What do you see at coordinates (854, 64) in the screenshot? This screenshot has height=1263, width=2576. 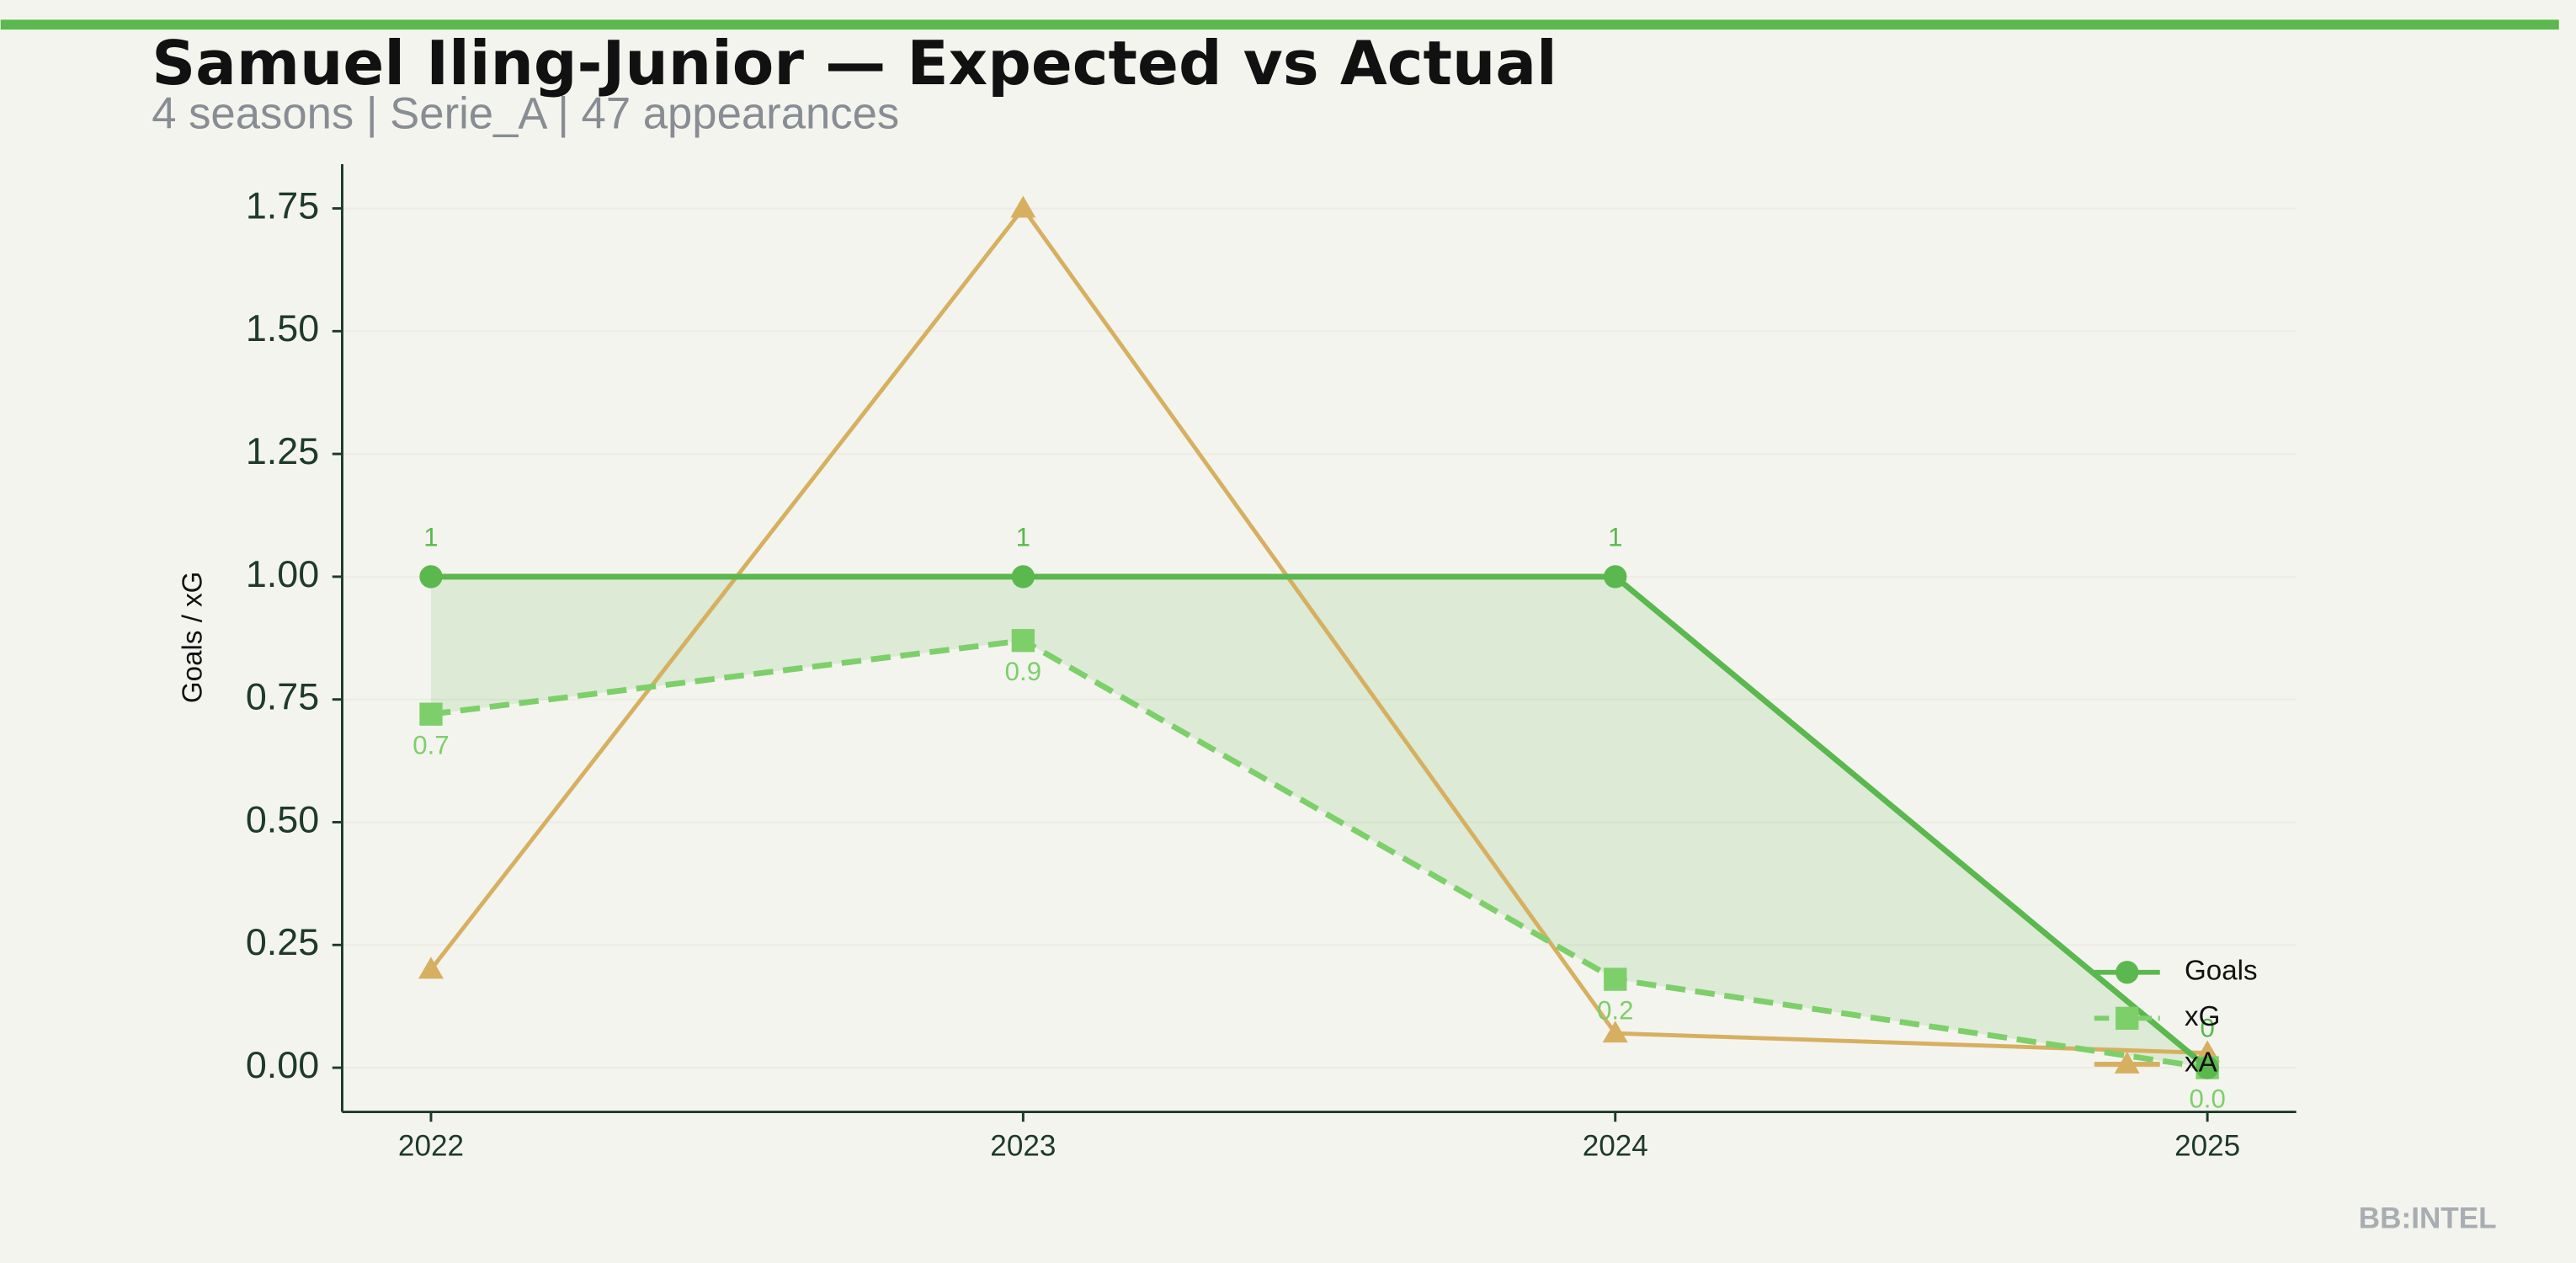 I see `title: Samuel Iling-Junior — Expected vs Actual` at bounding box center [854, 64].